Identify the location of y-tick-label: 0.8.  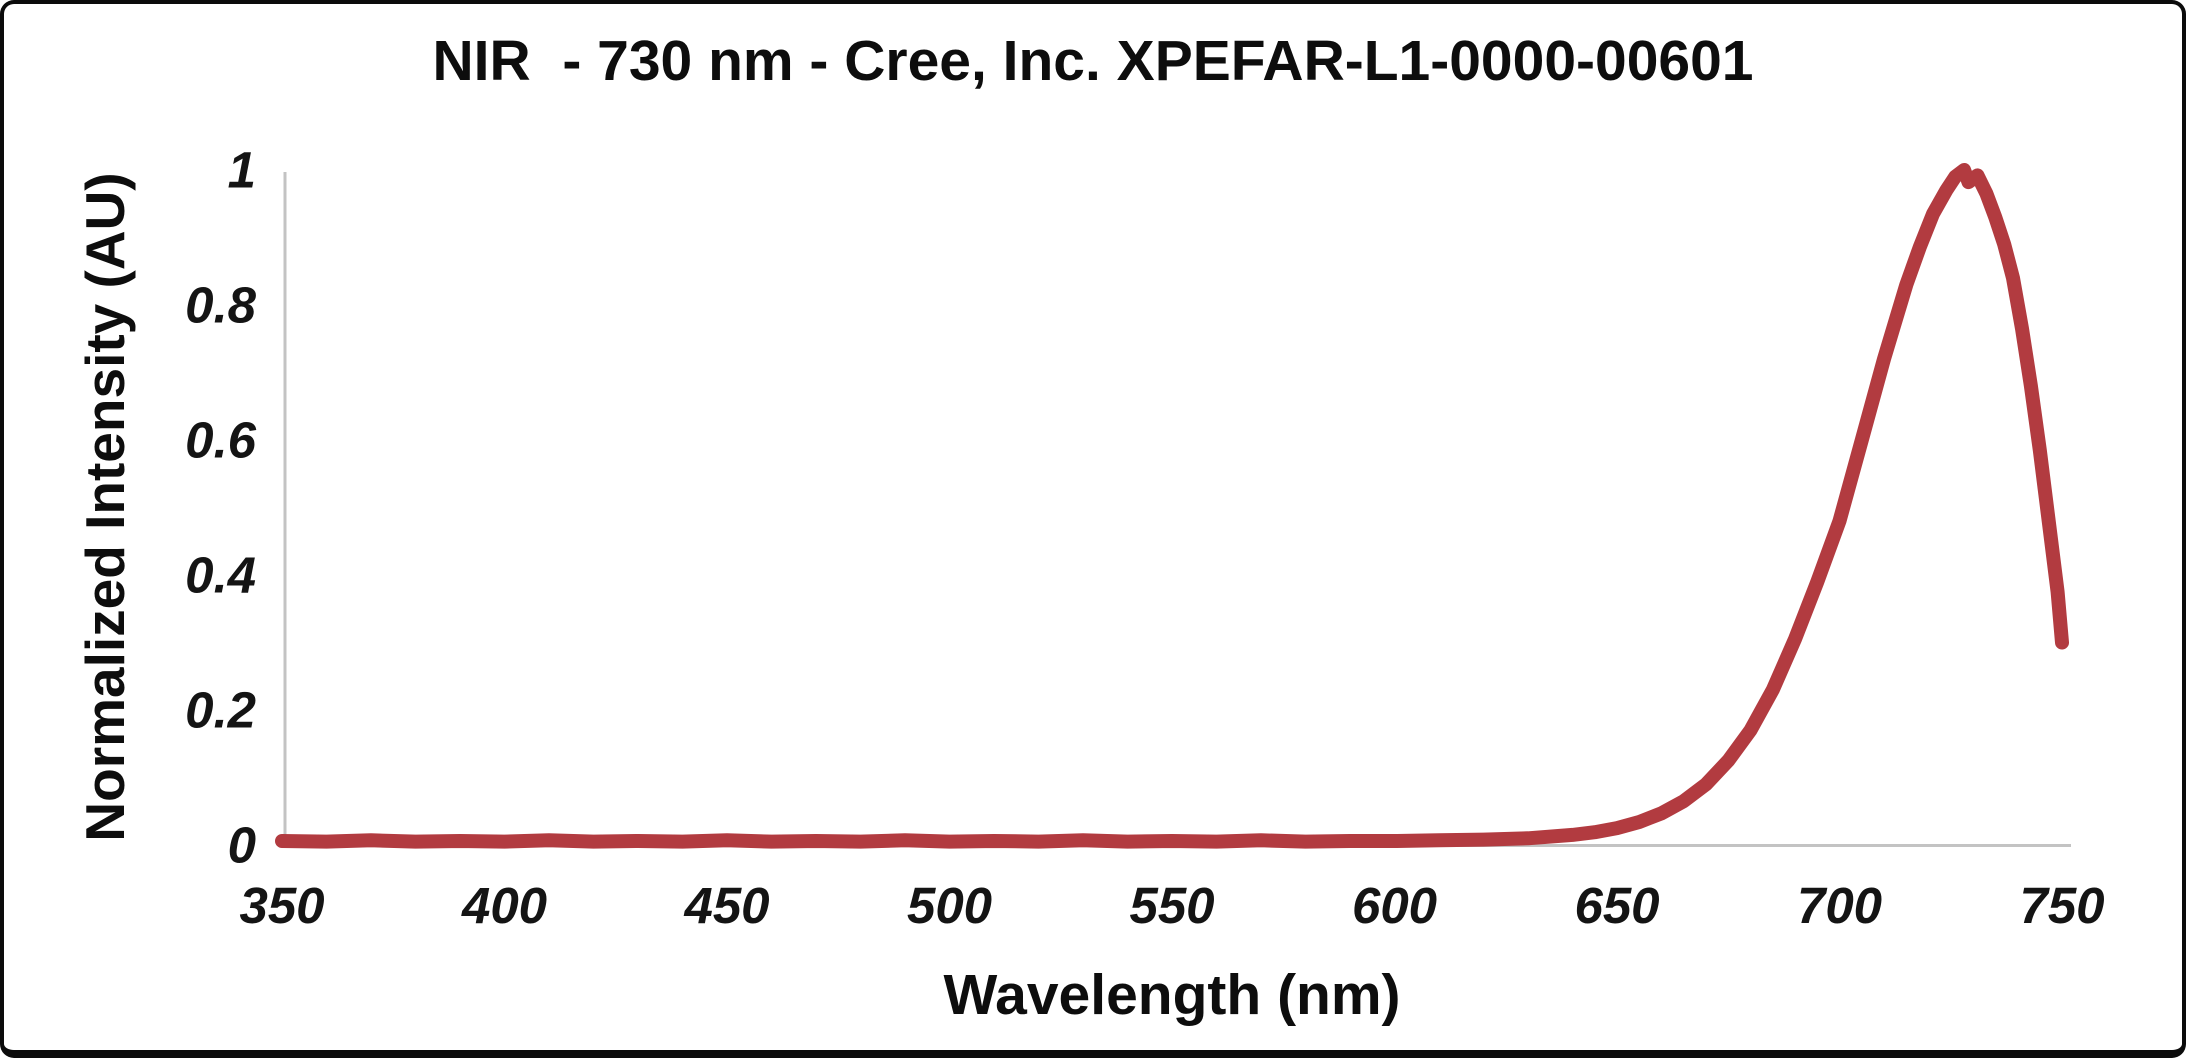
(220, 305).